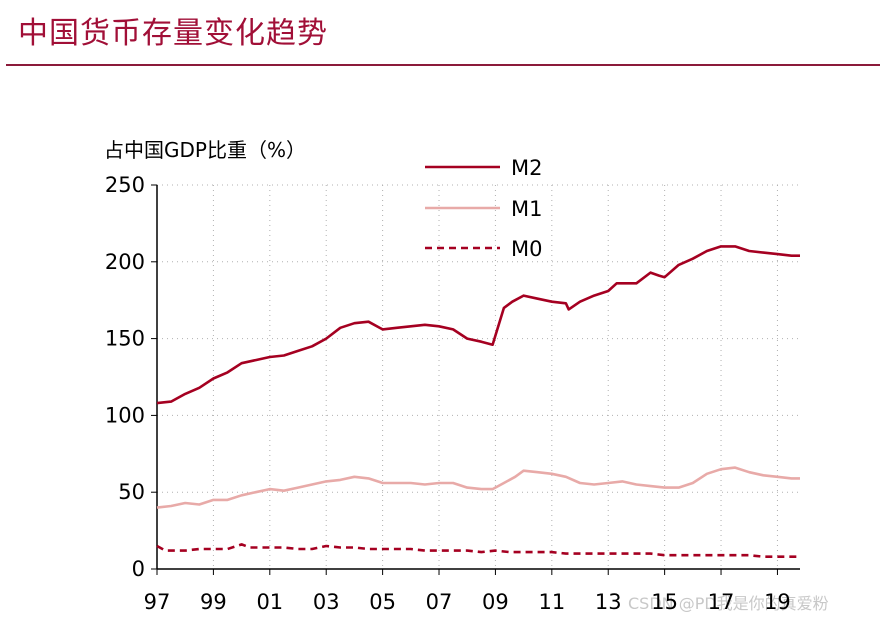 Image resolution: width=880 pixels, height=623 pixels. Describe the element at coordinates (382, 602) in the screenshot. I see `x-tick-label: 05` at that location.